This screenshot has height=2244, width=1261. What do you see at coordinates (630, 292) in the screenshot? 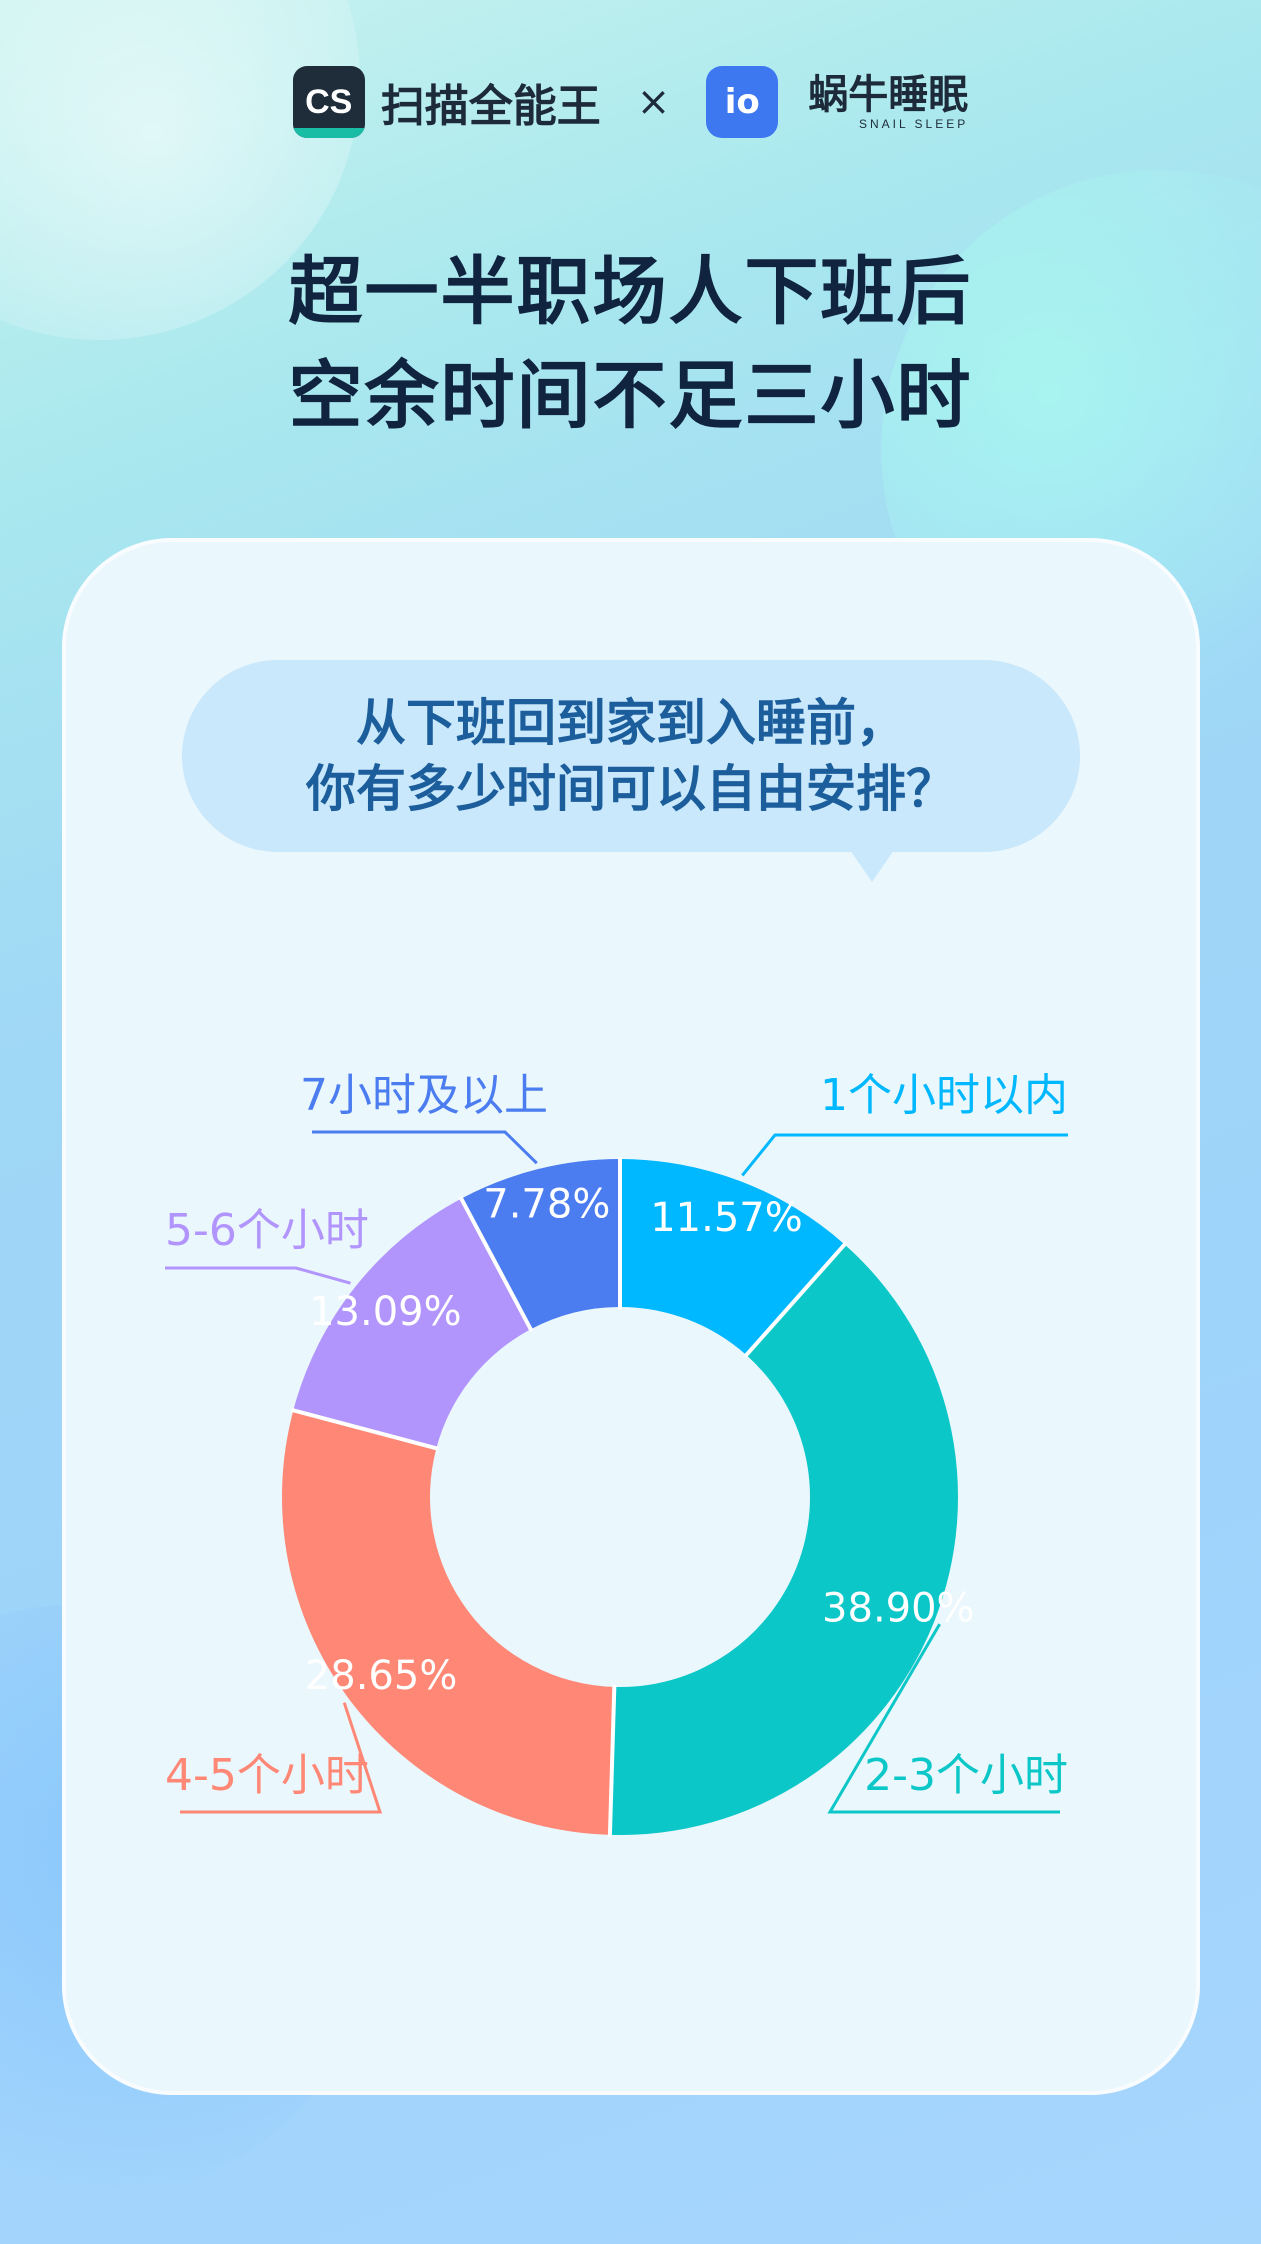
I see `title-line-1: 超一半职场人下班后` at bounding box center [630, 292].